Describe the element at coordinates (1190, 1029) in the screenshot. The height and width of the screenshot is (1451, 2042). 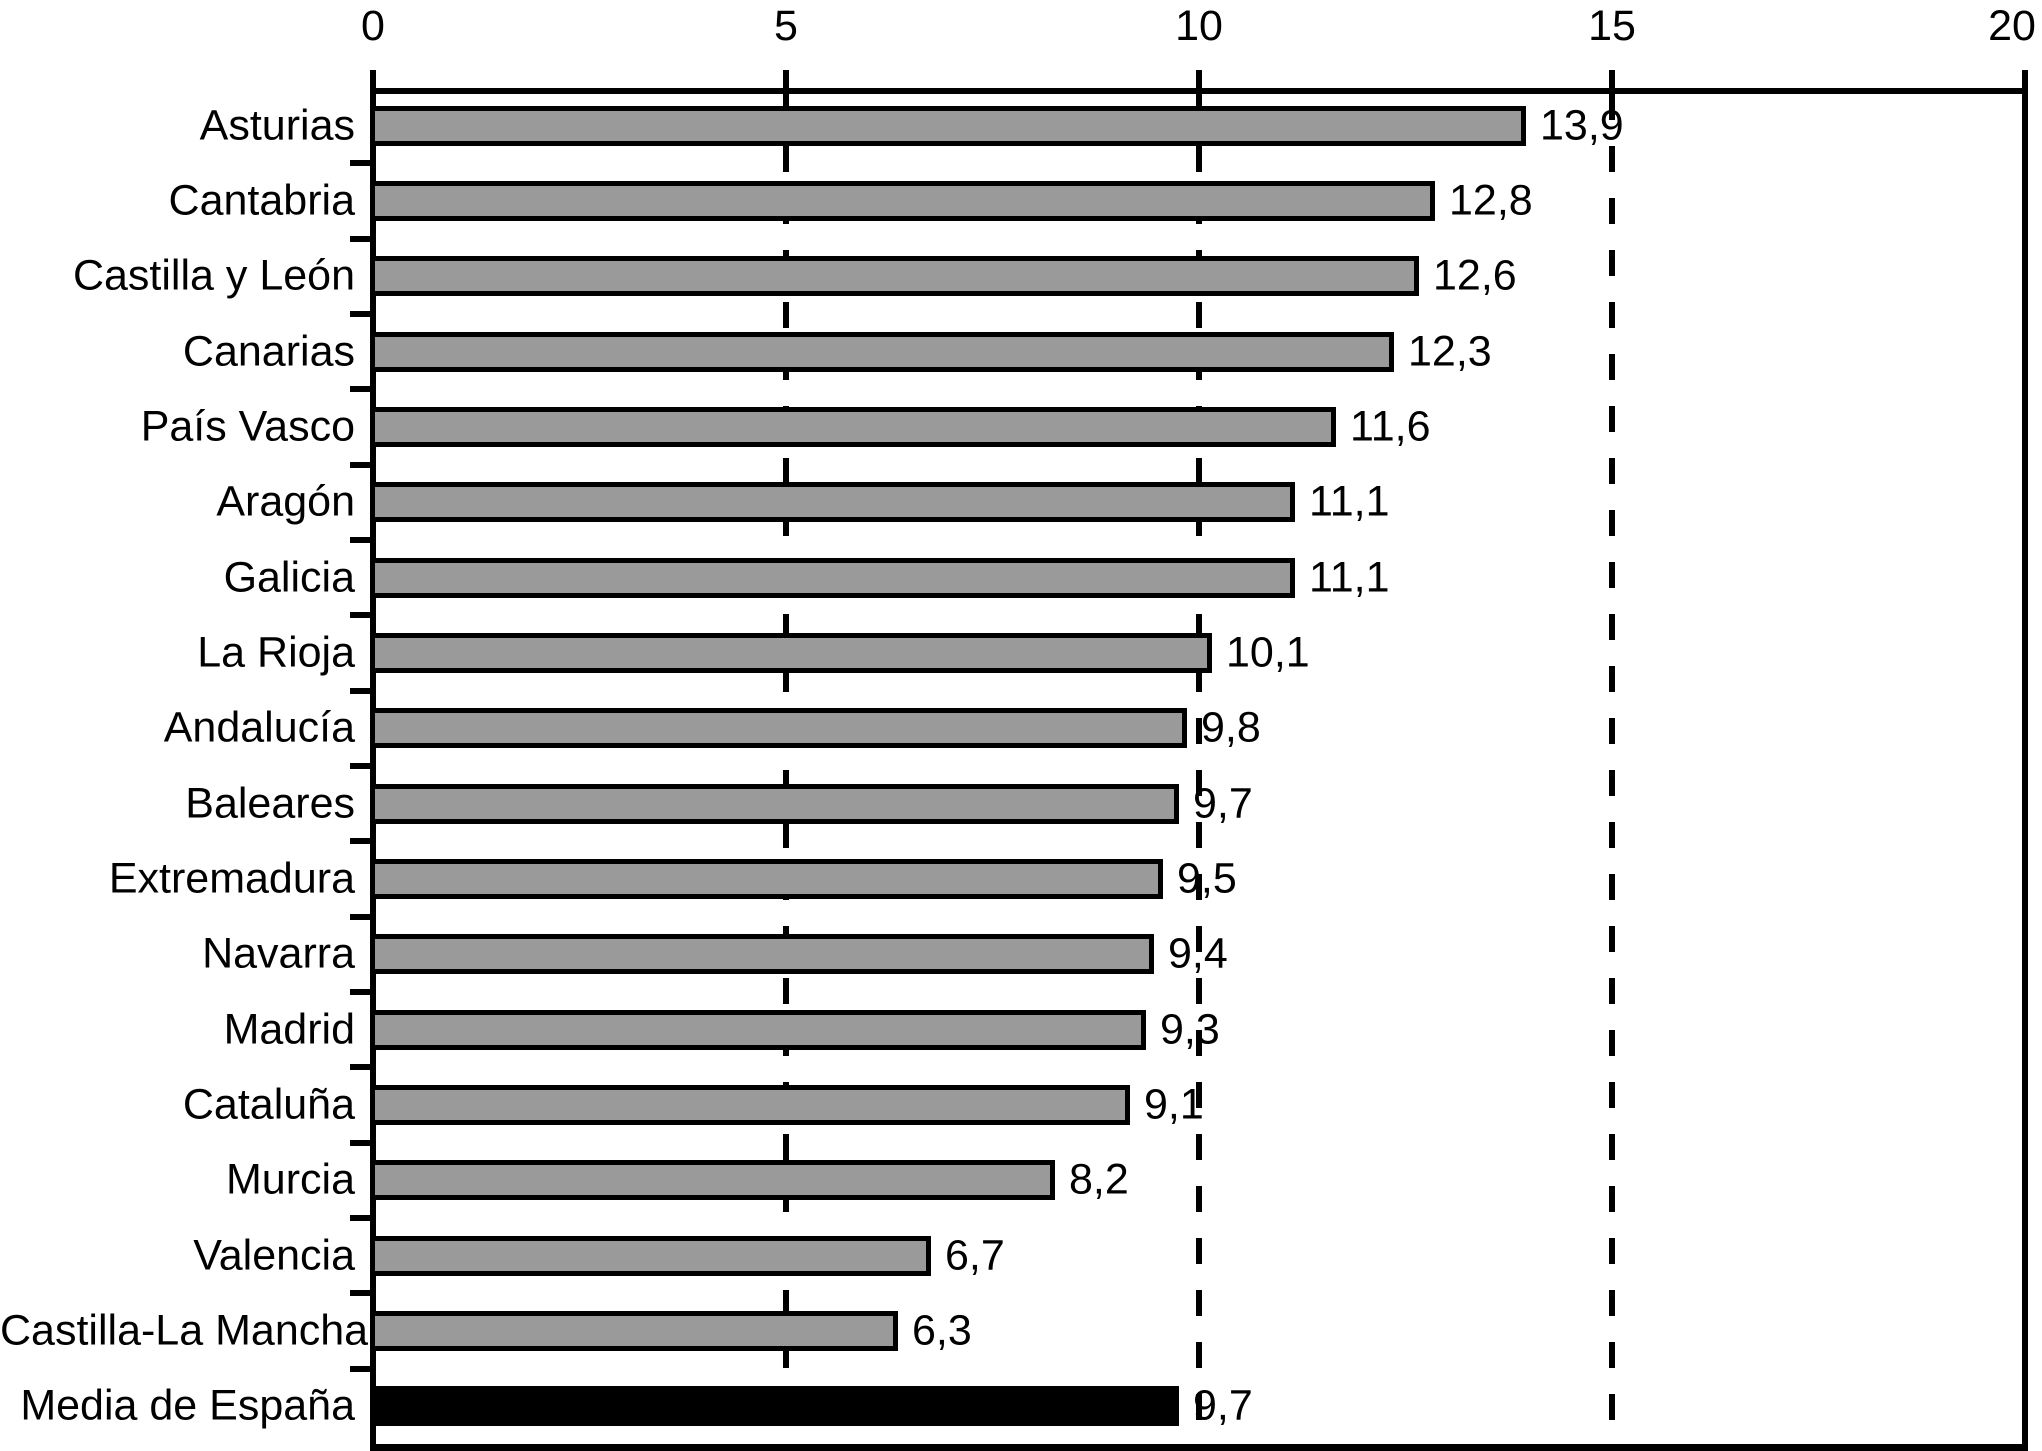
I see `value-label: 9,3` at that location.